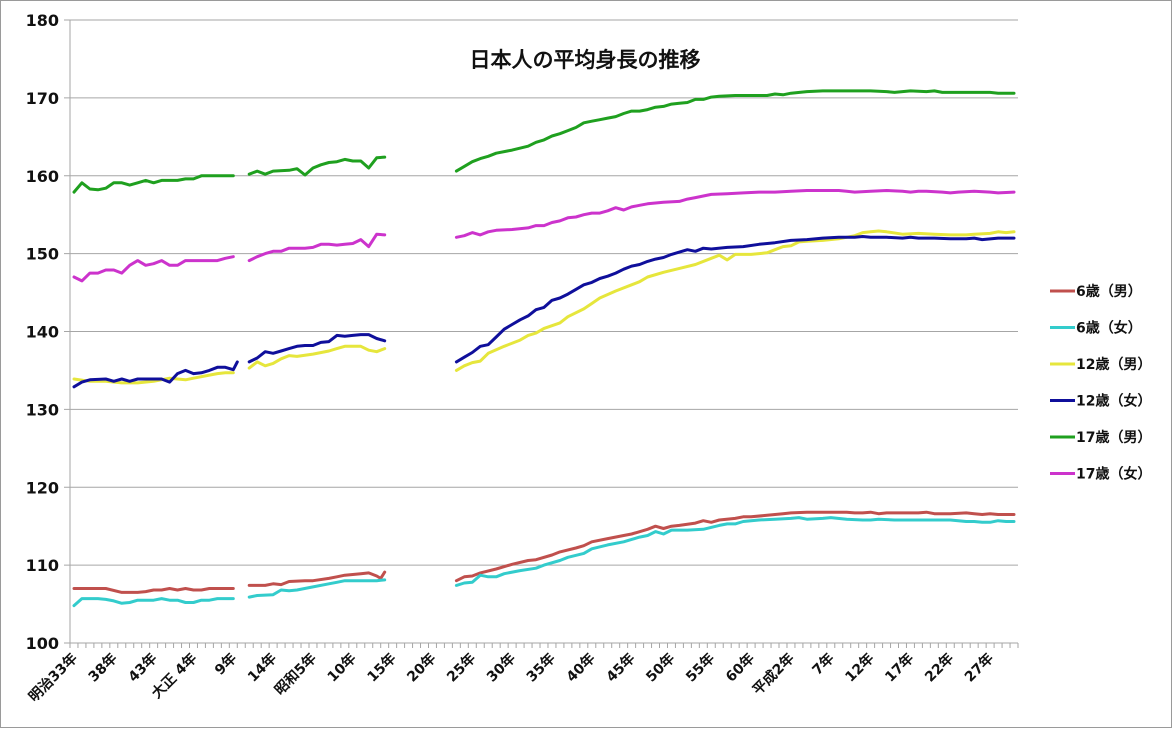  Describe the element at coordinates (42, 98) in the screenshot. I see `y-tick-label: 170` at that location.